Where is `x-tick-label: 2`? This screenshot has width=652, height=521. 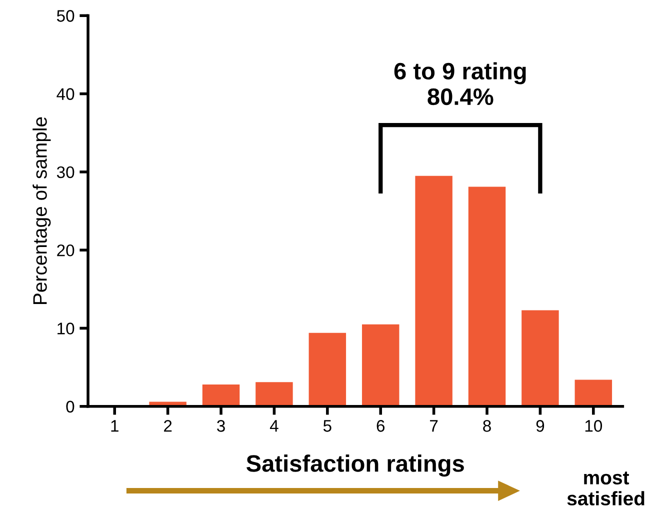
x-tick-label: 2 is located at coordinates (168, 426).